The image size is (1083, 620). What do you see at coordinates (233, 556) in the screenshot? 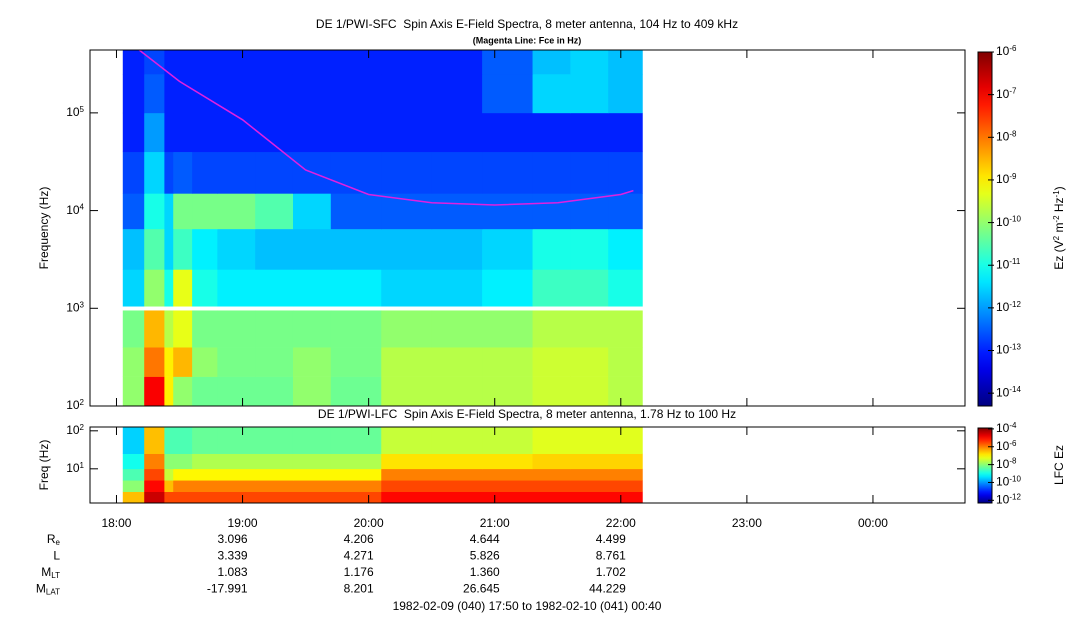
I see `ephemeris-value: 3.339` at bounding box center [233, 556].